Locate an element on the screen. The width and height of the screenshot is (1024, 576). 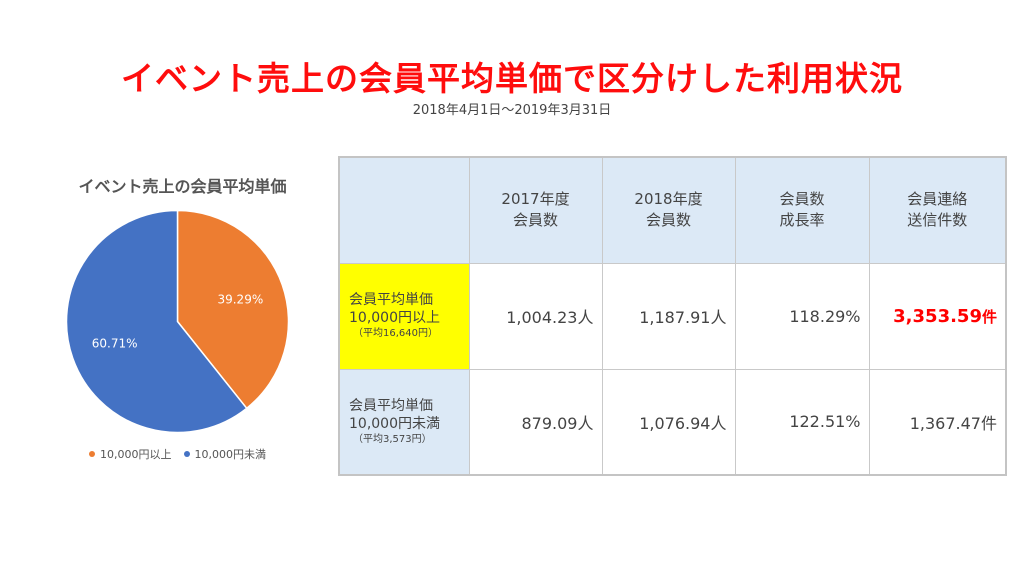
legend-item-over-10000: 10,000円以上 is located at coordinates (130, 454).